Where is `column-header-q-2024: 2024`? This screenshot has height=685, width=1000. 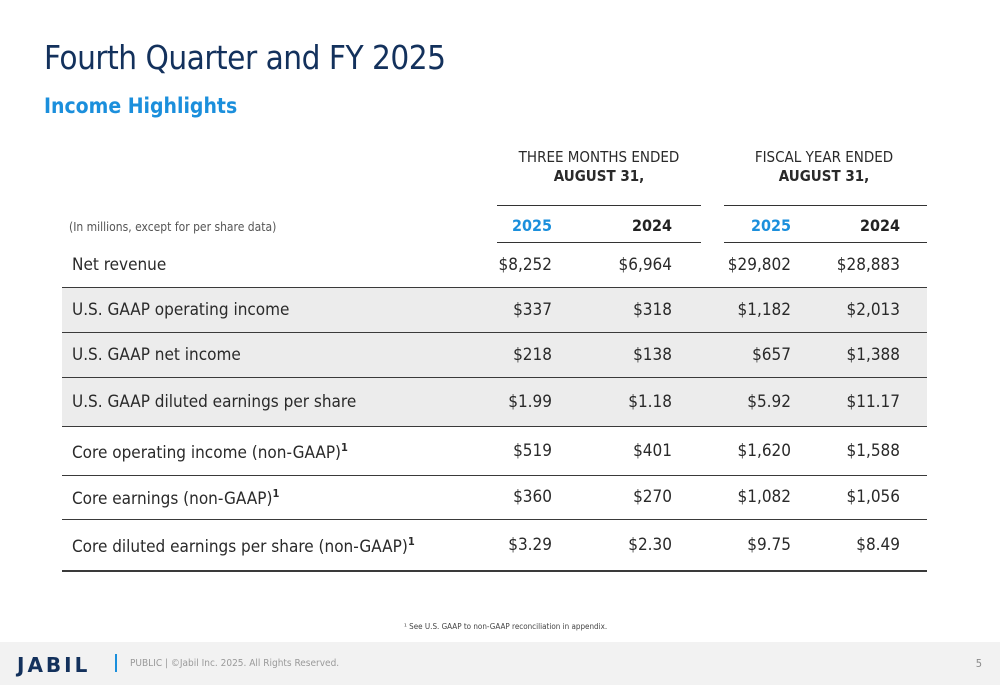
column-header-q-2024: 2024 is located at coordinates (651, 225).